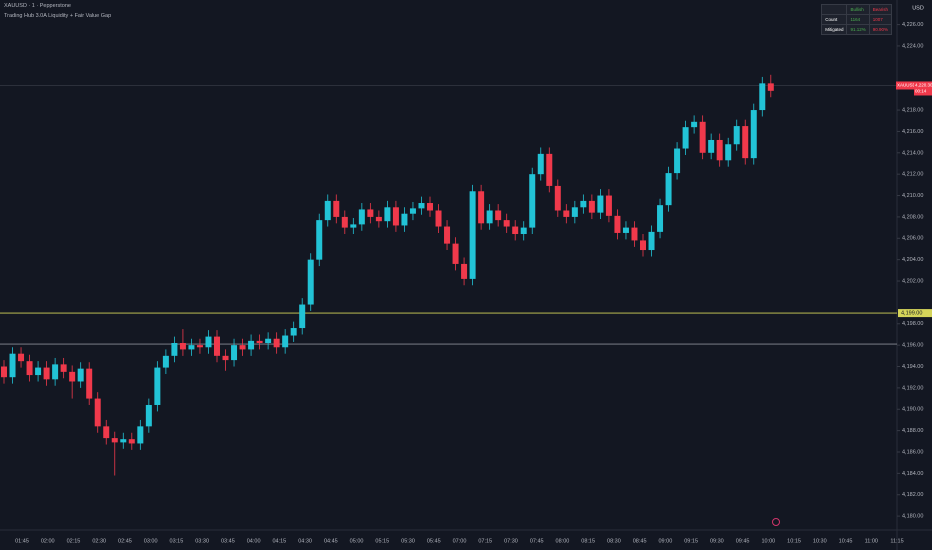 Image resolution: width=932 pixels, height=550 pixels. I want to click on x-tick-label: 02:30, so click(99, 541).